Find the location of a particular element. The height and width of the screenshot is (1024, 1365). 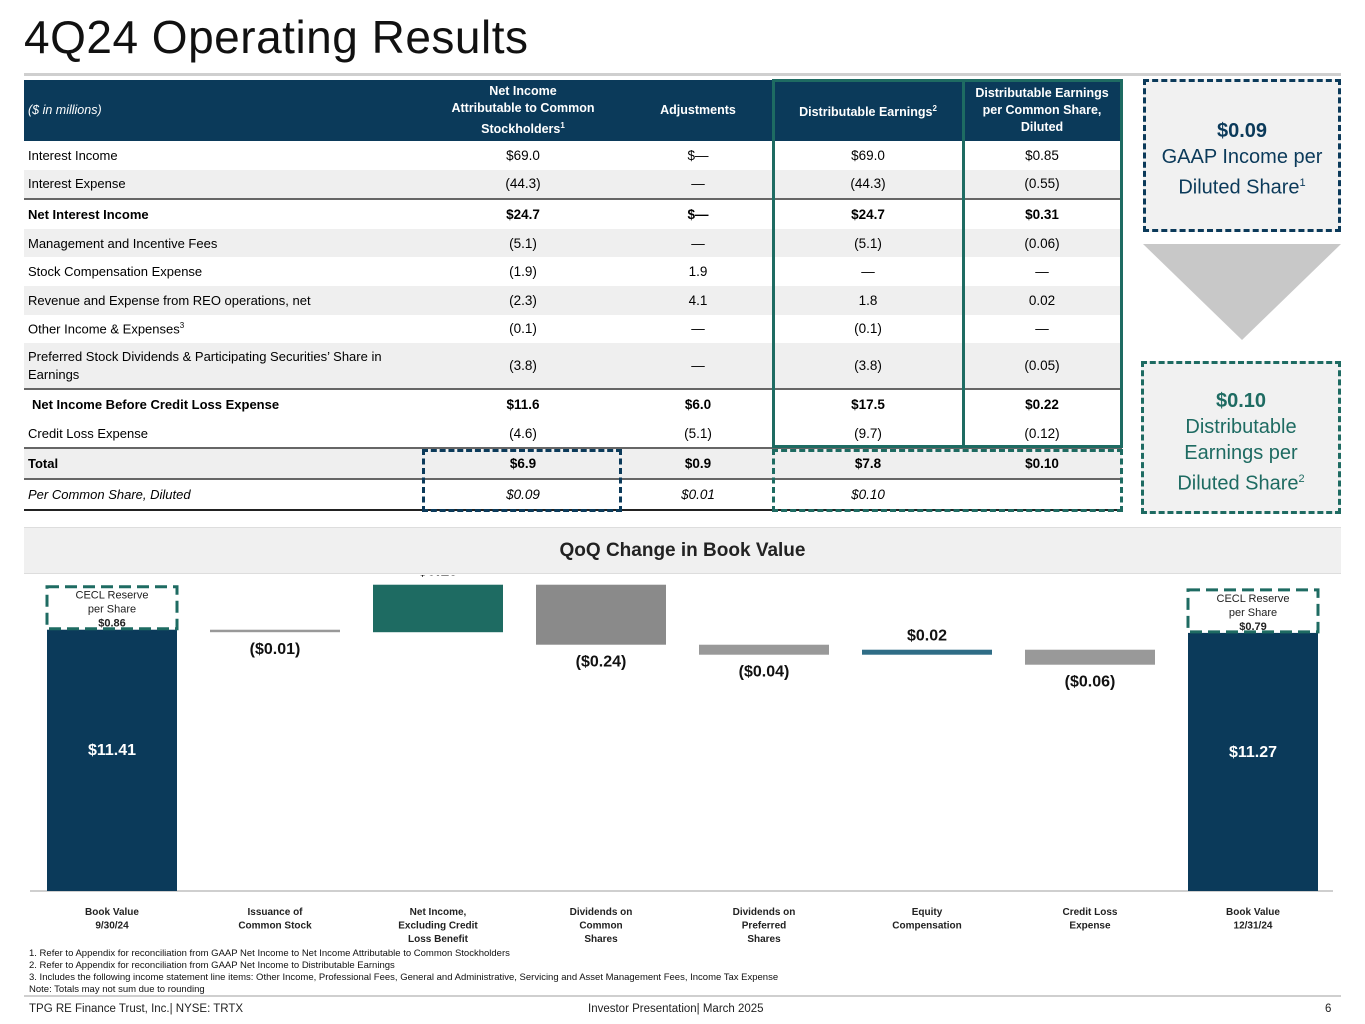

x-tick-label: Excluding Credit is located at coordinates (438, 926).